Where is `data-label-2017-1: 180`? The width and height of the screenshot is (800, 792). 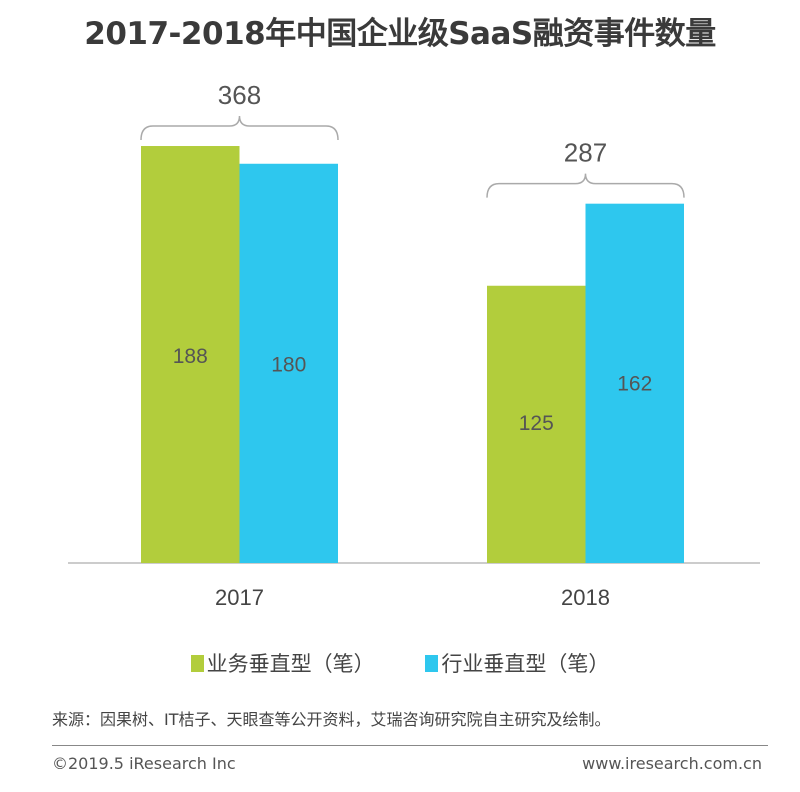 data-label-2017-1: 180 is located at coordinates (288, 364).